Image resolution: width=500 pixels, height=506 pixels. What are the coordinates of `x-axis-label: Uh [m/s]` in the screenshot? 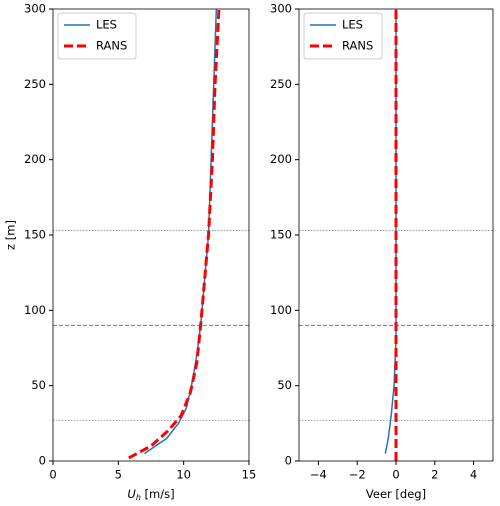 It's located at (150, 494).